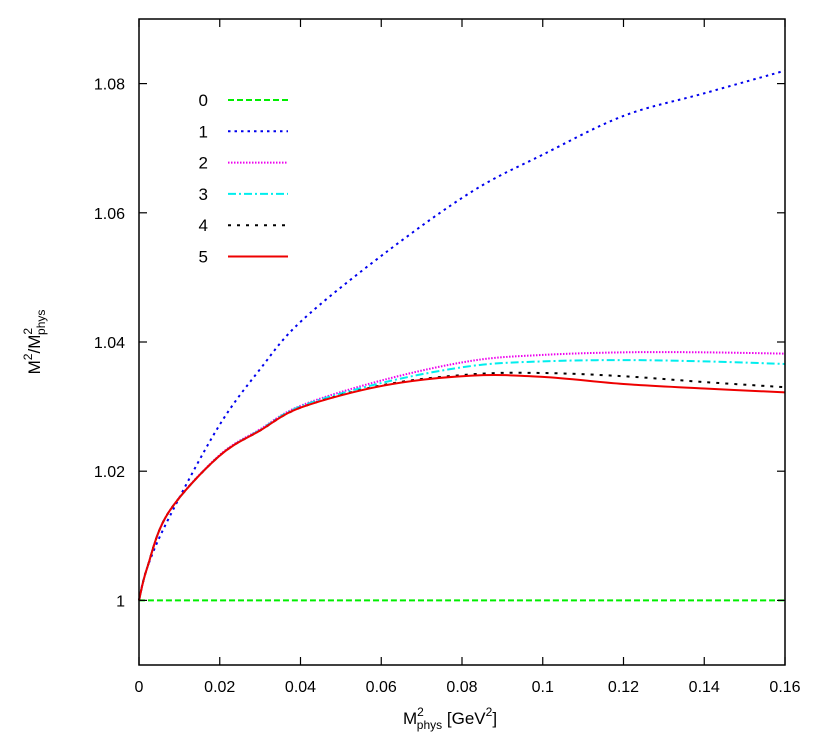 This screenshot has width=830, height=755. I want to click on legend-label: 4, so click(203, 225).